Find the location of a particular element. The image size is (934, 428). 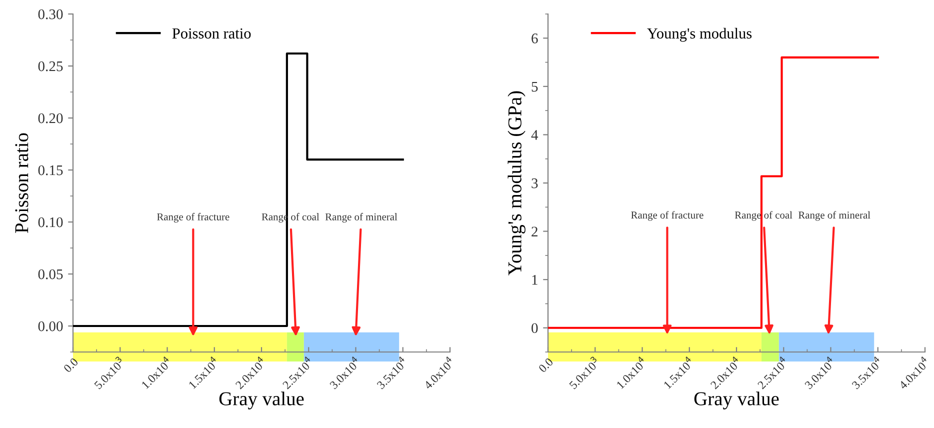

y-tick-label: 0.10 is located at coordinates (50, 222).